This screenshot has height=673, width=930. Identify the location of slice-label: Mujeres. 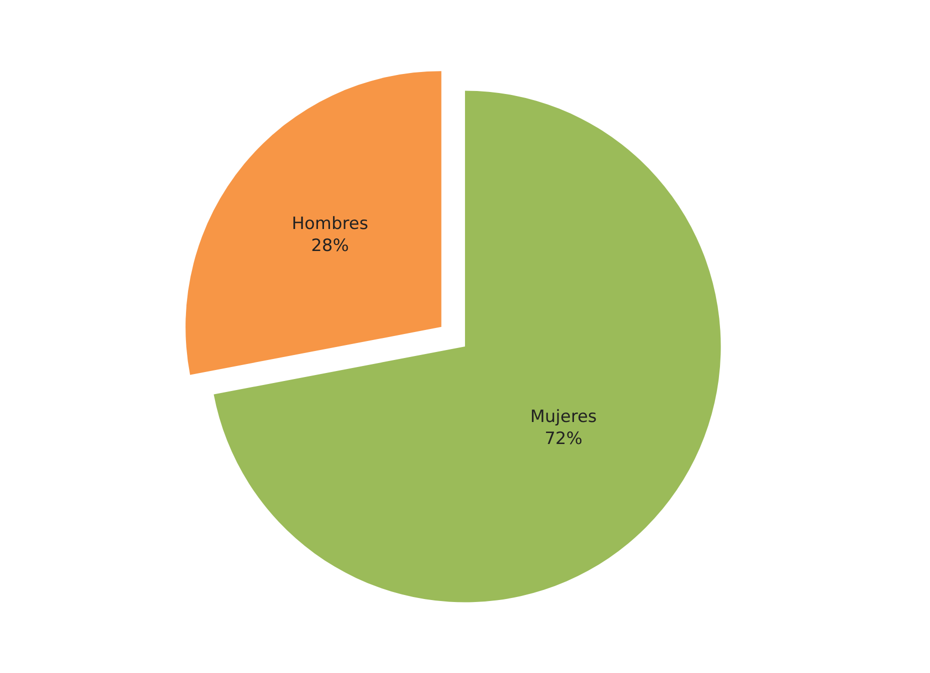
(563, 416).